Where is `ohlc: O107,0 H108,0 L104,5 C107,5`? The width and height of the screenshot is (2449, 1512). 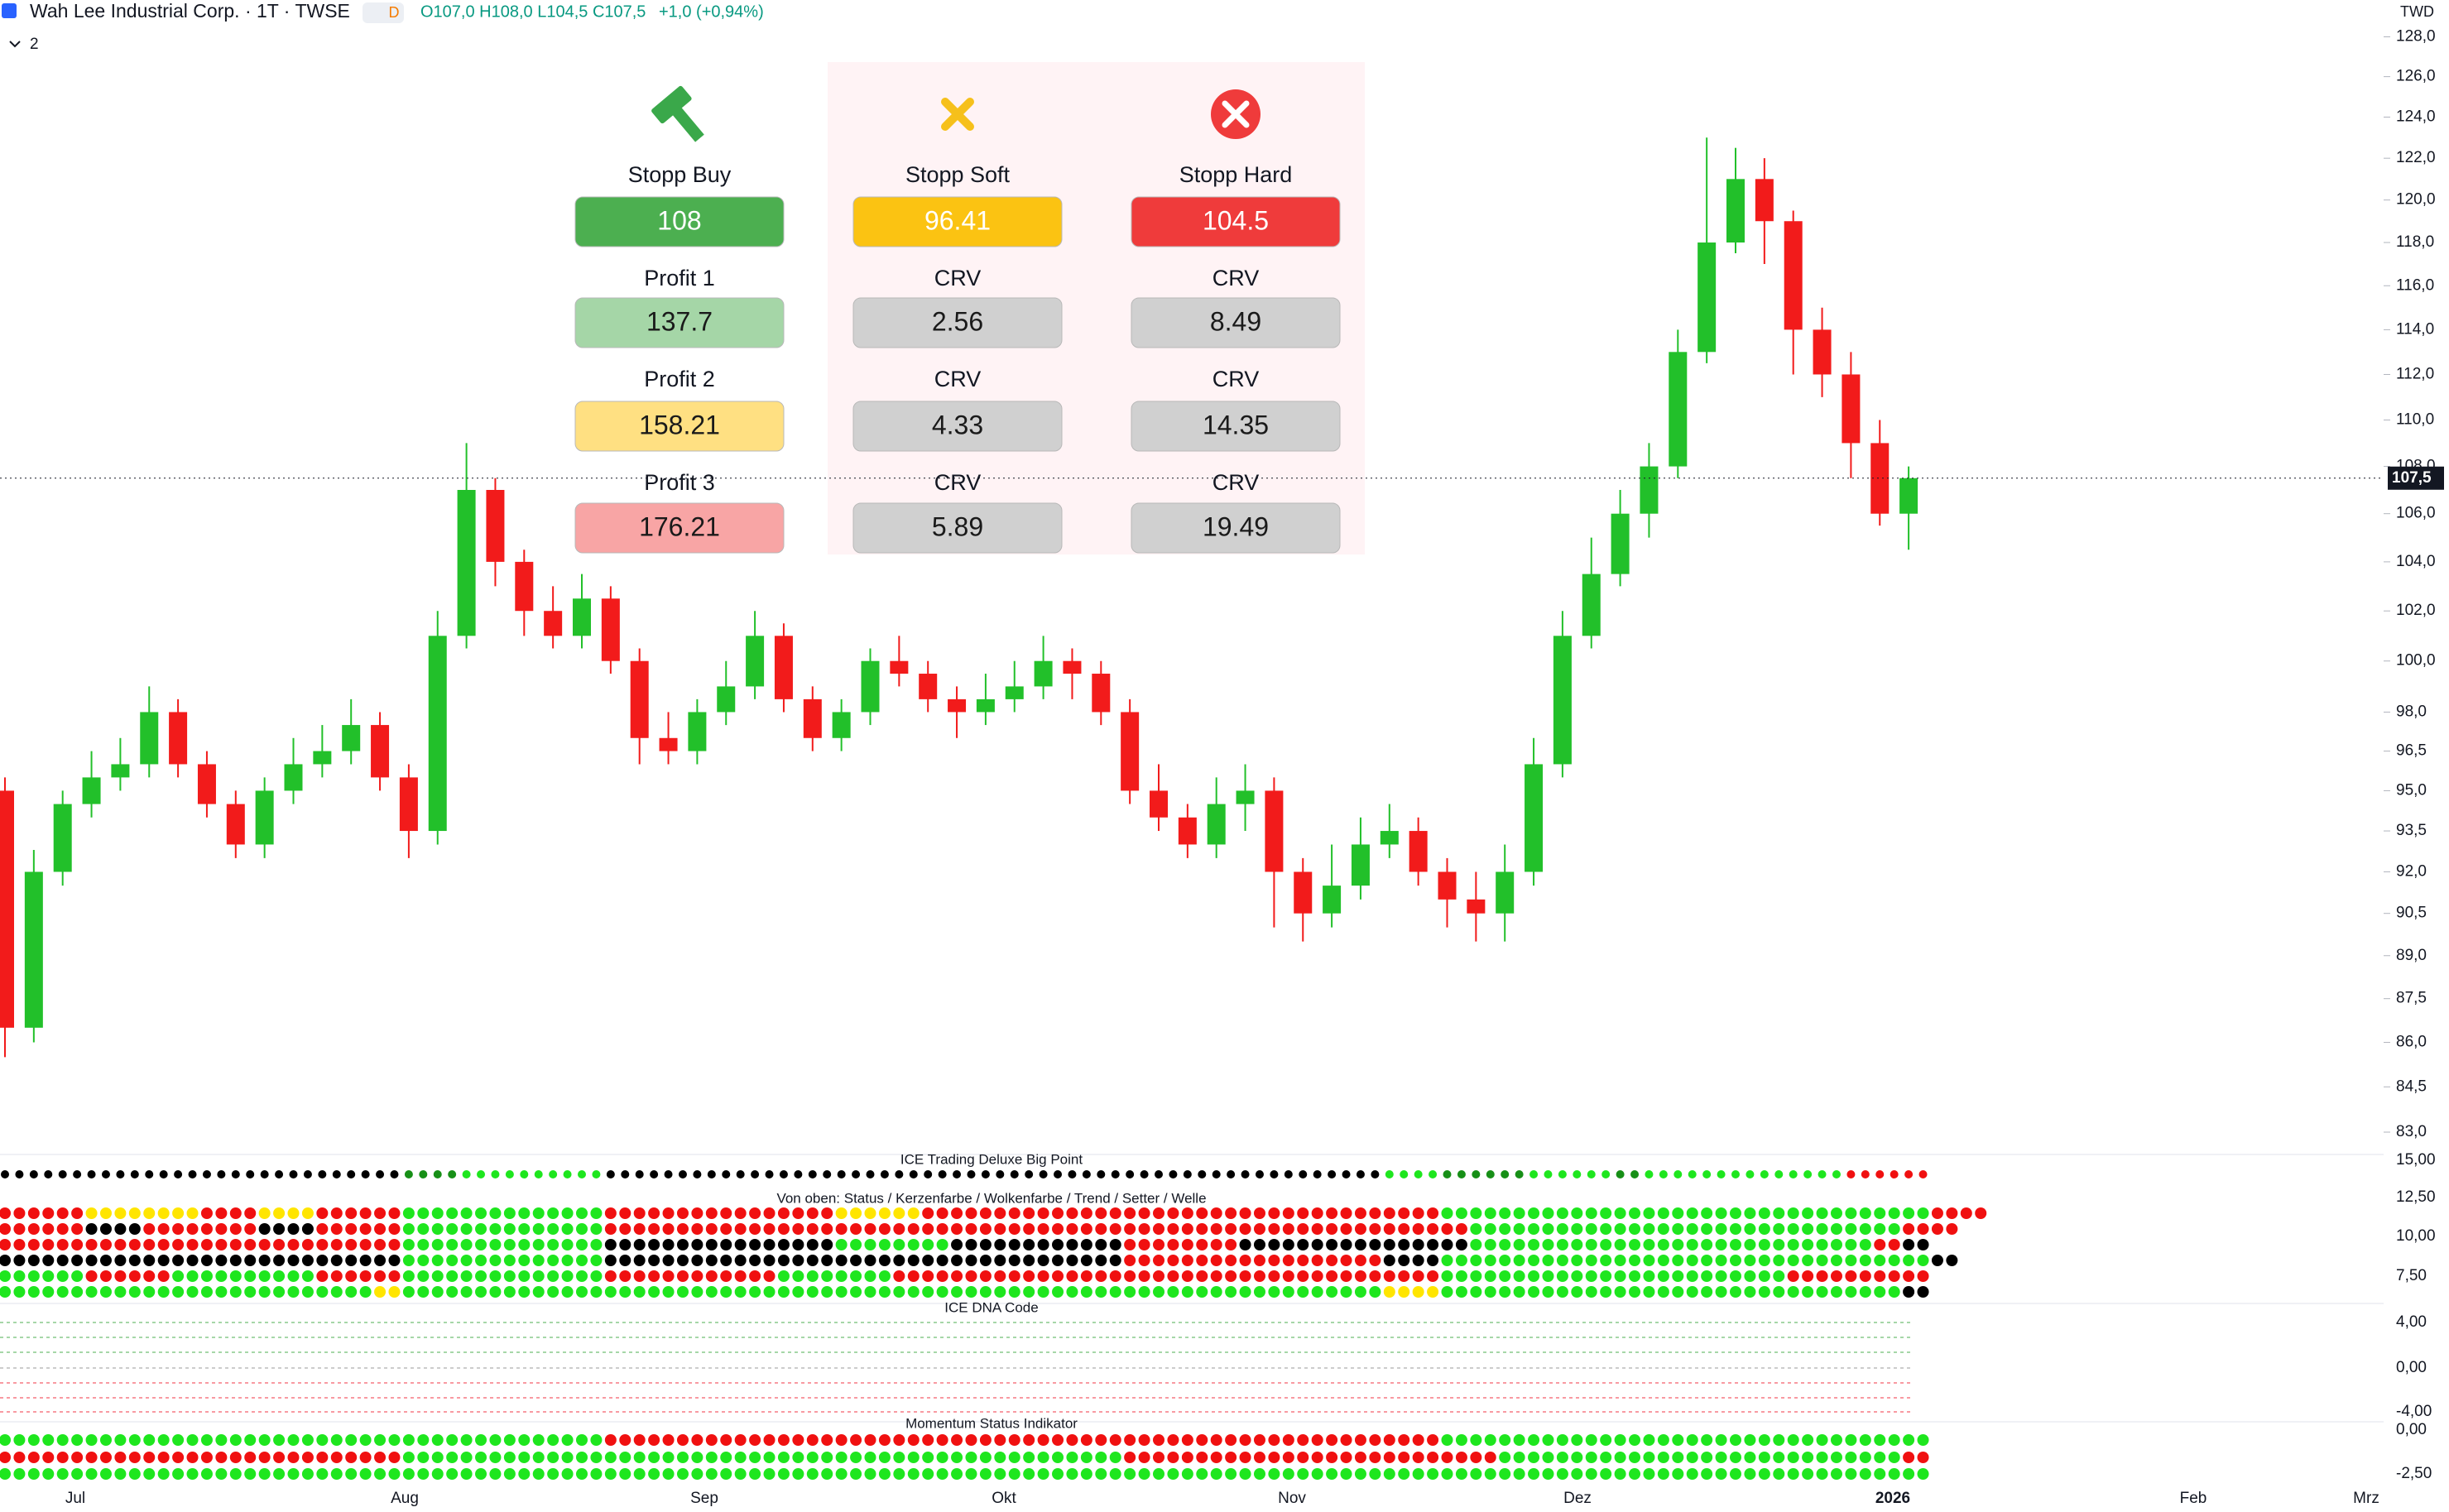 ohlc: O107,0 H108,0 L104,5 C107,5 is located at coordinates (533, 11).